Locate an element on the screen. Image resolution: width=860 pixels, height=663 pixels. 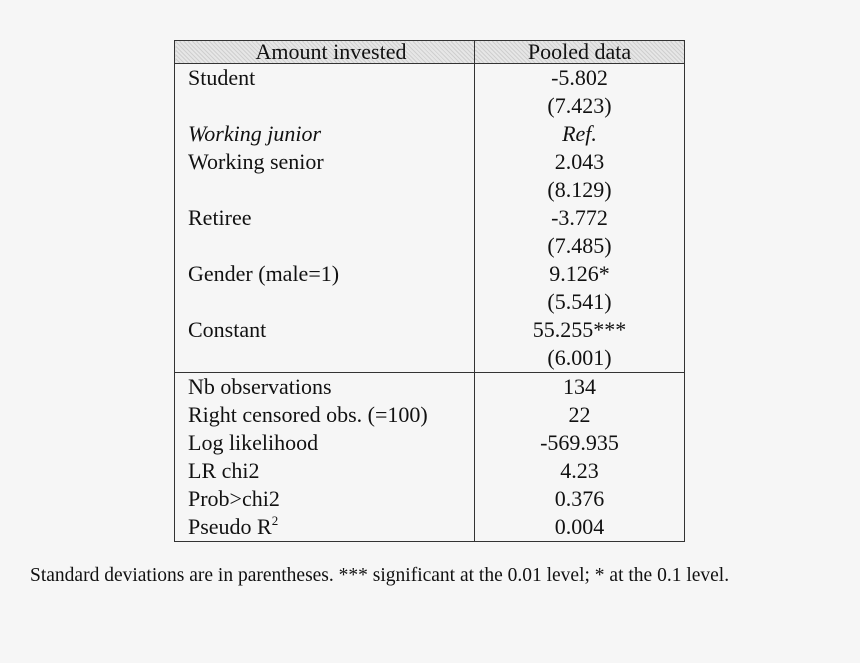
row-label: Right censored obs. (=100) is located at coordinates (324, 415).